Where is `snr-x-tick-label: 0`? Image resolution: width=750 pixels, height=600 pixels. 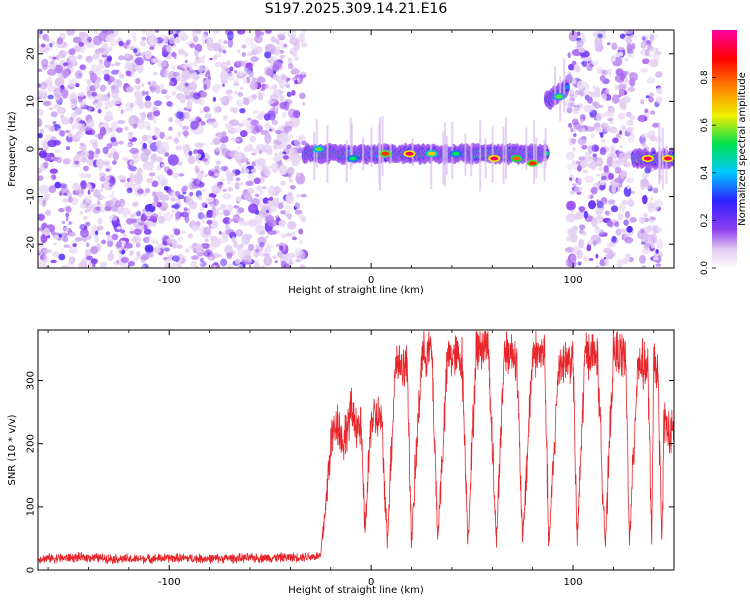
snr-x-tick-label: 0 is located at coordinates (371, 582).